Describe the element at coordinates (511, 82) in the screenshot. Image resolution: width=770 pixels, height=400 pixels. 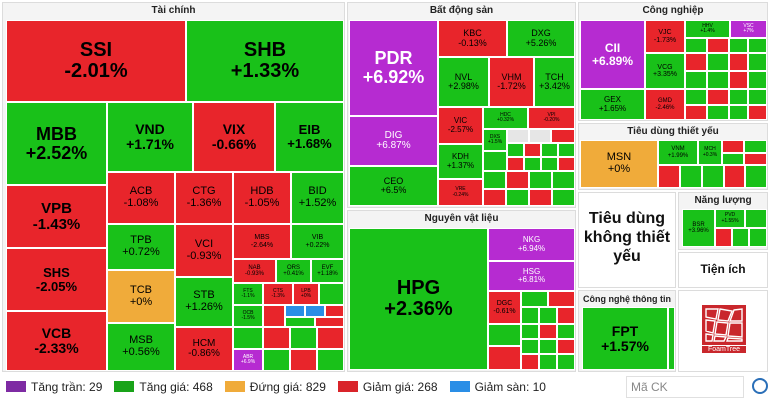
I see `tile-vhm: VHM -1.72%` at that location.